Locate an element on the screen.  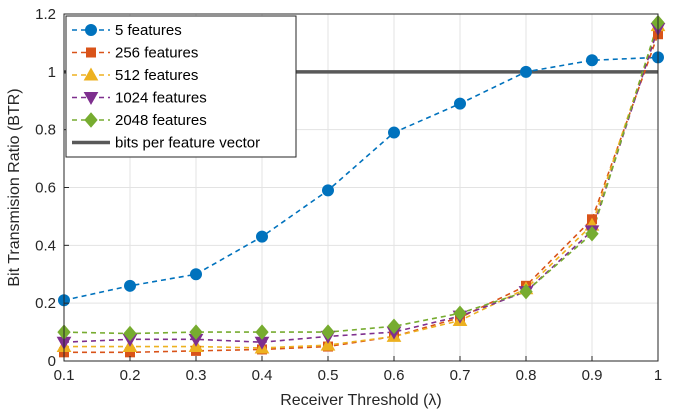
x-tick-label: 0.7 is located at coordinates (460, 375).